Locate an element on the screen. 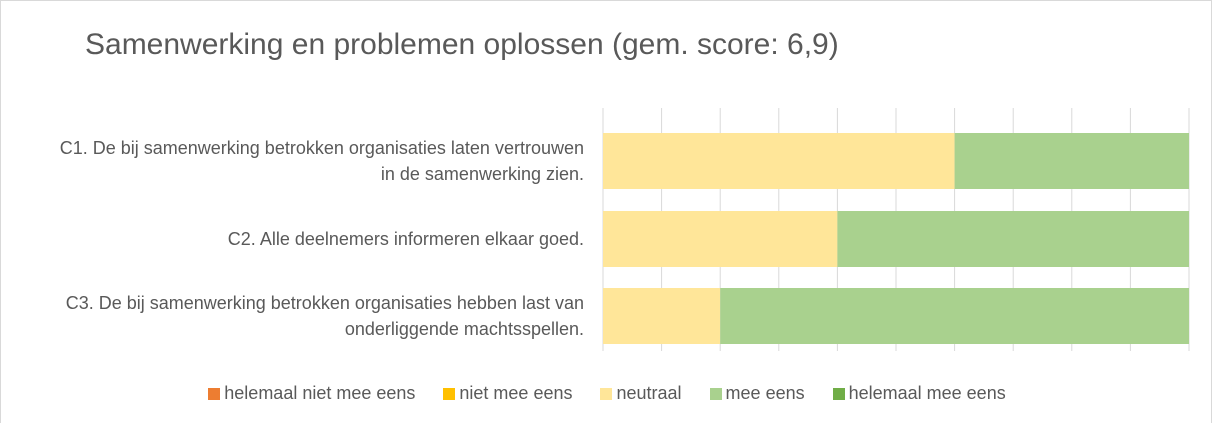 The height and width of the screenshot is (423, 1214). legend-item: helemaal niet mee eens is located at coordinates (311, 393).